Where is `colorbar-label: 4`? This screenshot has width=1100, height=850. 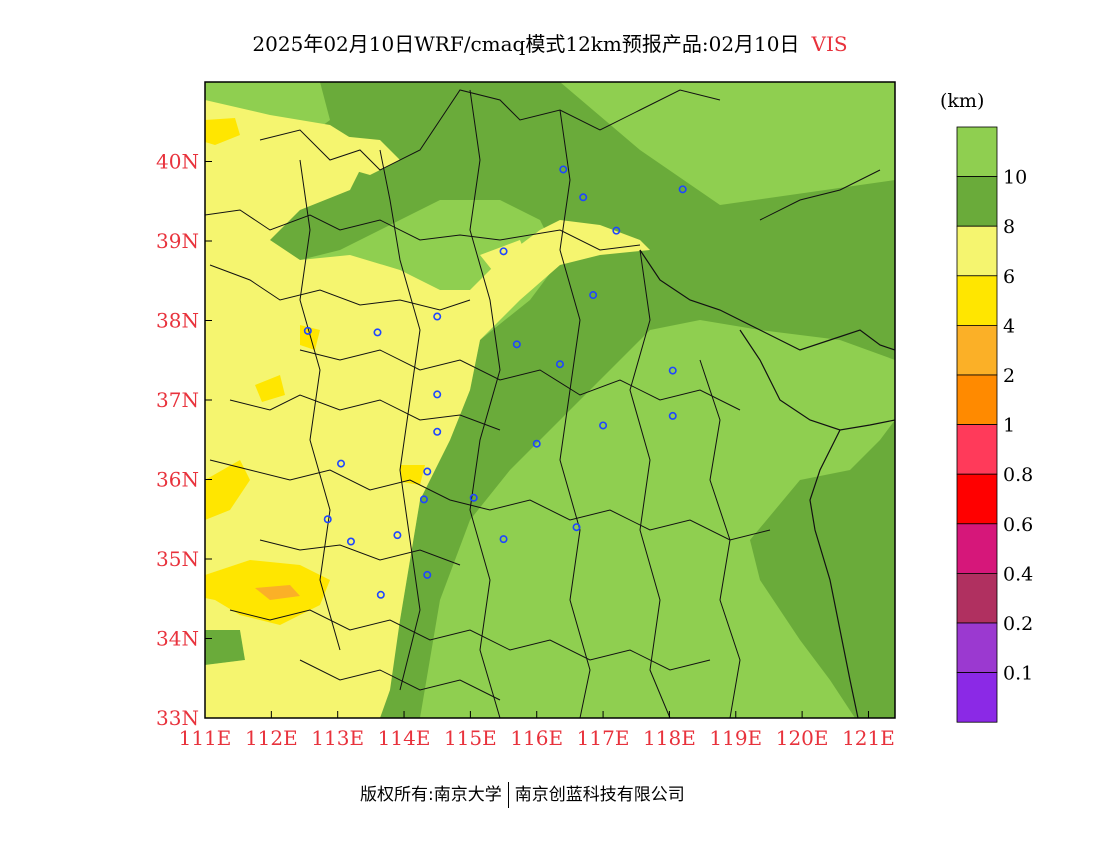 colorbar-label: 4 is located at coordinates (1009, 326).